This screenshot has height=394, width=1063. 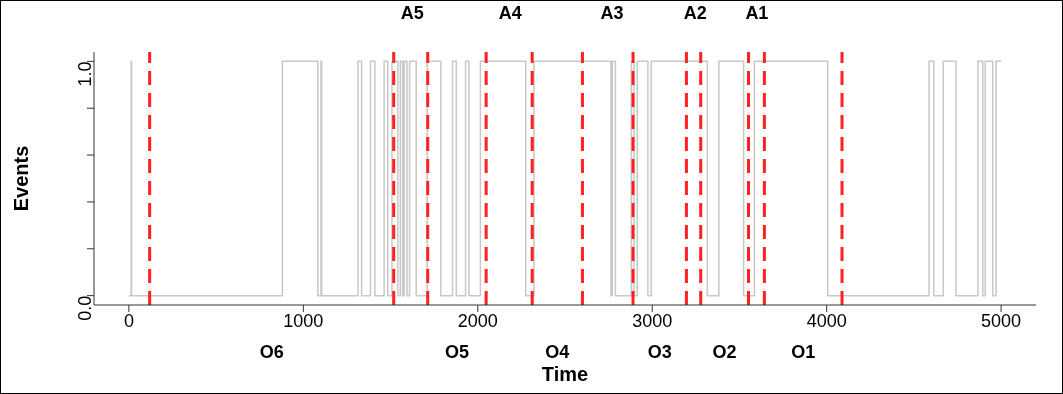 I want to click on annotation: A1, so click(x=757, y=13).